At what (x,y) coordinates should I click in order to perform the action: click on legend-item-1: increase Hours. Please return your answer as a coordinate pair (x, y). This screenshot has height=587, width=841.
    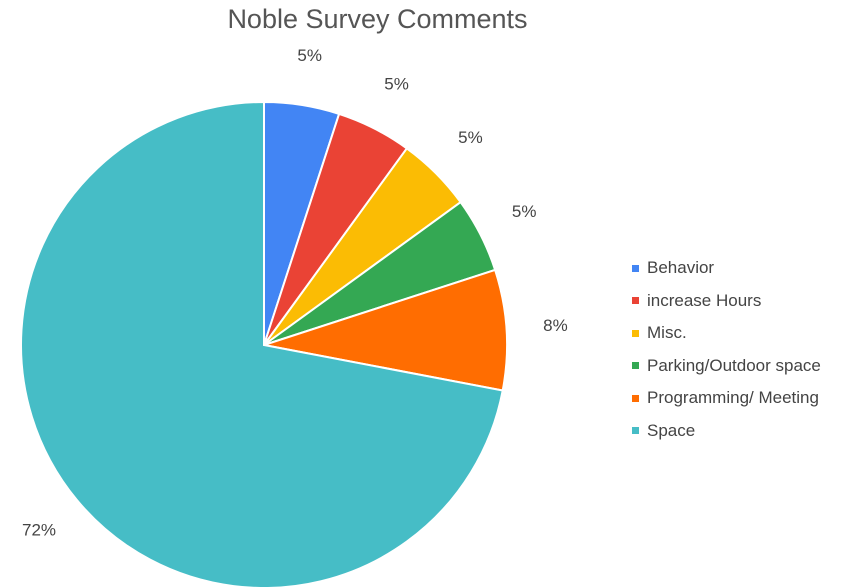
    Looking at the image, I should click on (726, 301).